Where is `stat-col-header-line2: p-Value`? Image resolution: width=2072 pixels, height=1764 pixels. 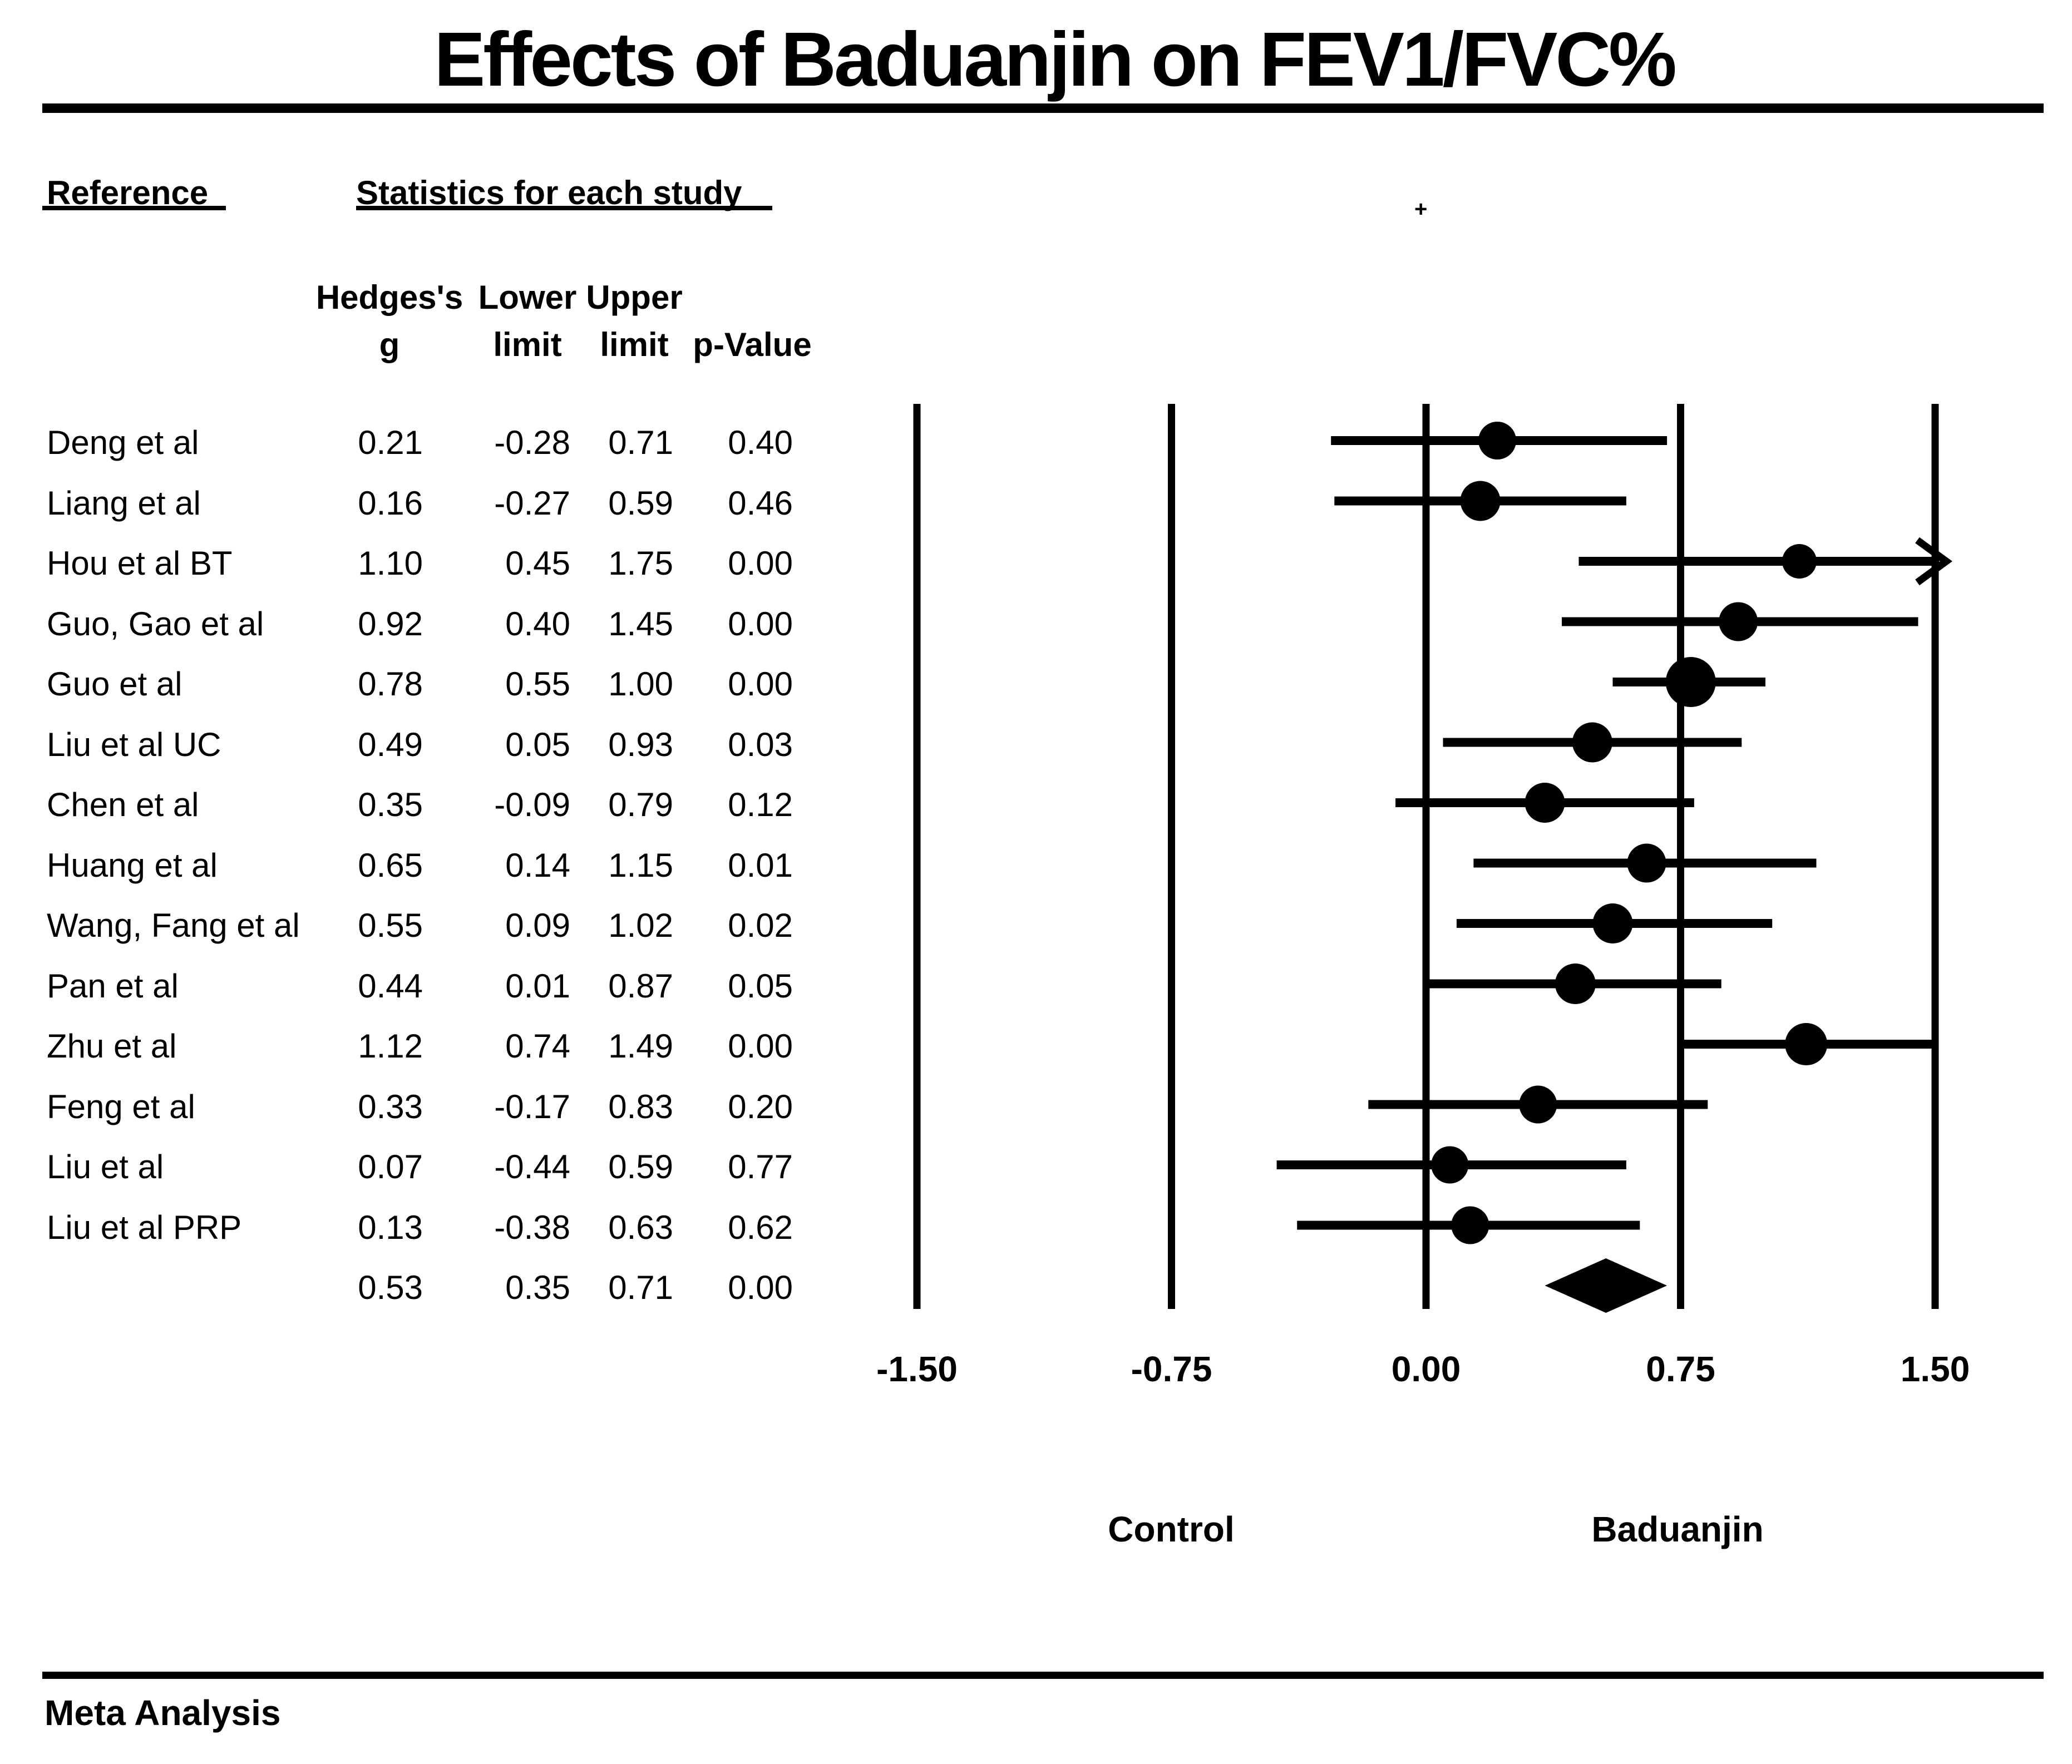
stat-col-header-line2: p-Value is located at coordinates (752, 344).